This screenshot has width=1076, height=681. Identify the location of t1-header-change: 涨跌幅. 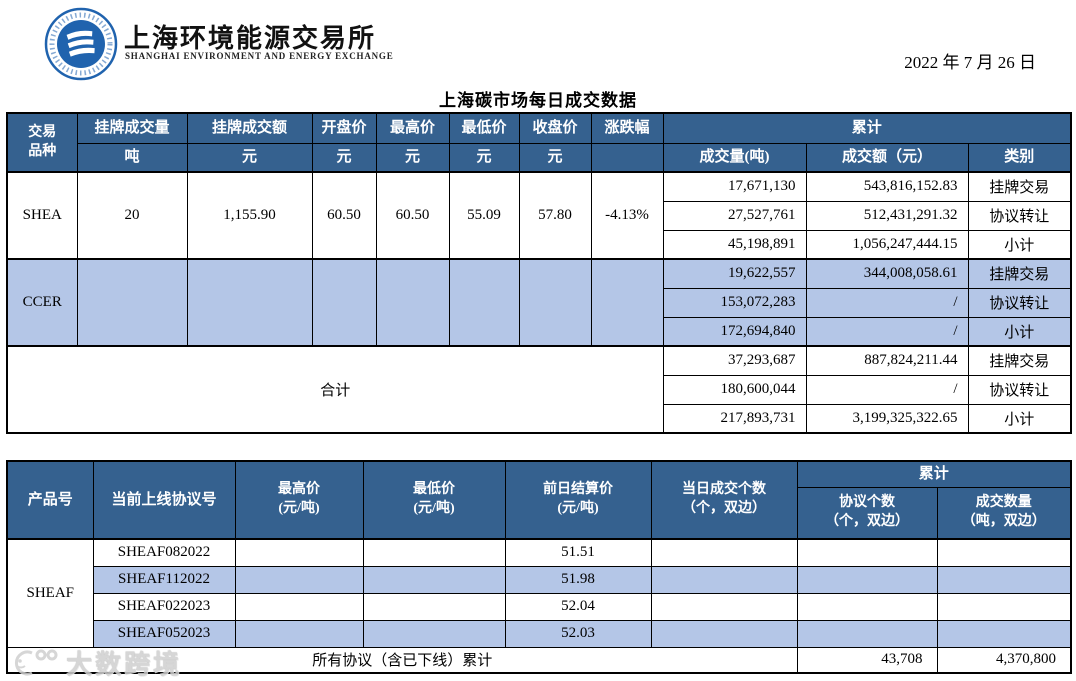
(627, 128).